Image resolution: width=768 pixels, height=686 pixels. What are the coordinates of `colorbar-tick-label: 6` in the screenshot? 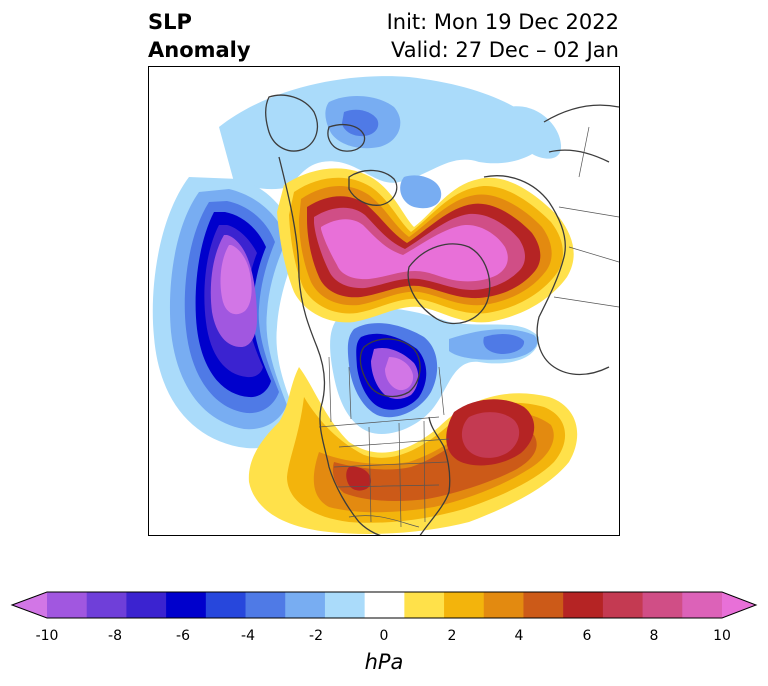 It's located at (587, 636).